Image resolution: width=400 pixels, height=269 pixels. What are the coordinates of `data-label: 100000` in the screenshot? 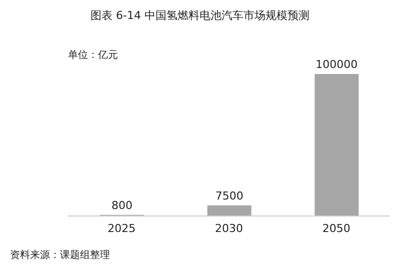 It's located at (337, 64).